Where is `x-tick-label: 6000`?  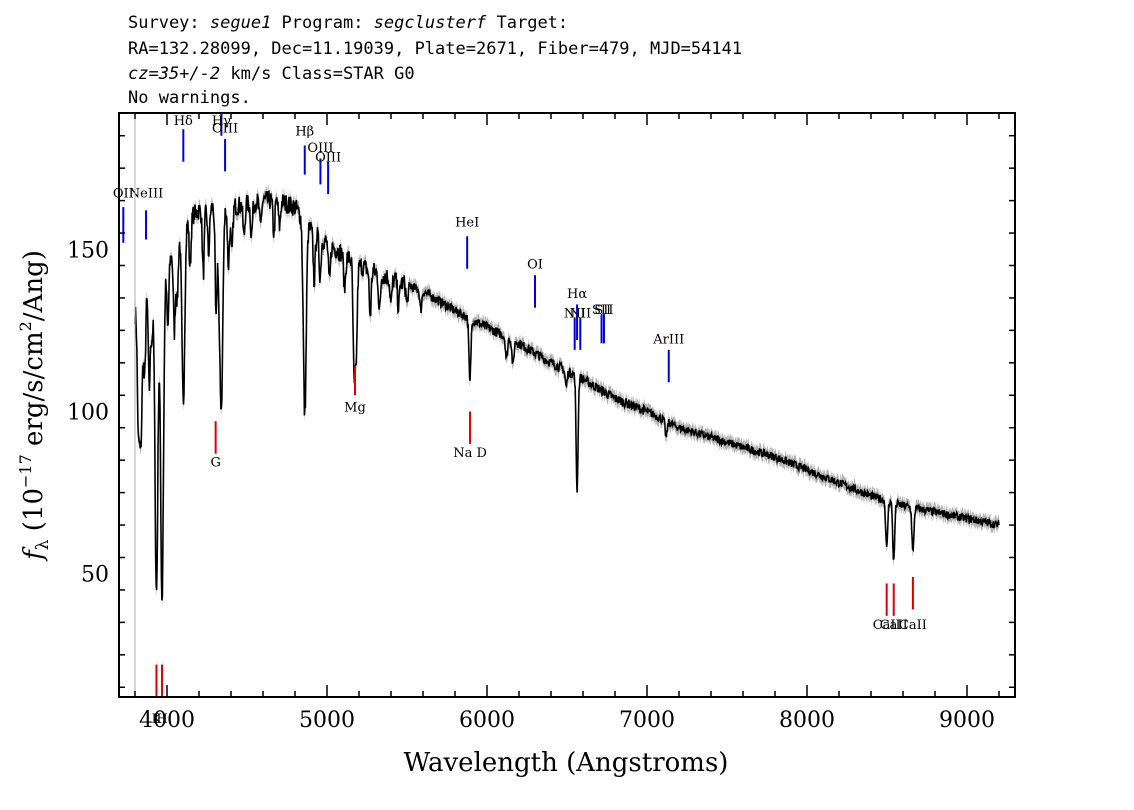
x-tick-label: 6000 is located at coordinates (487, 720).